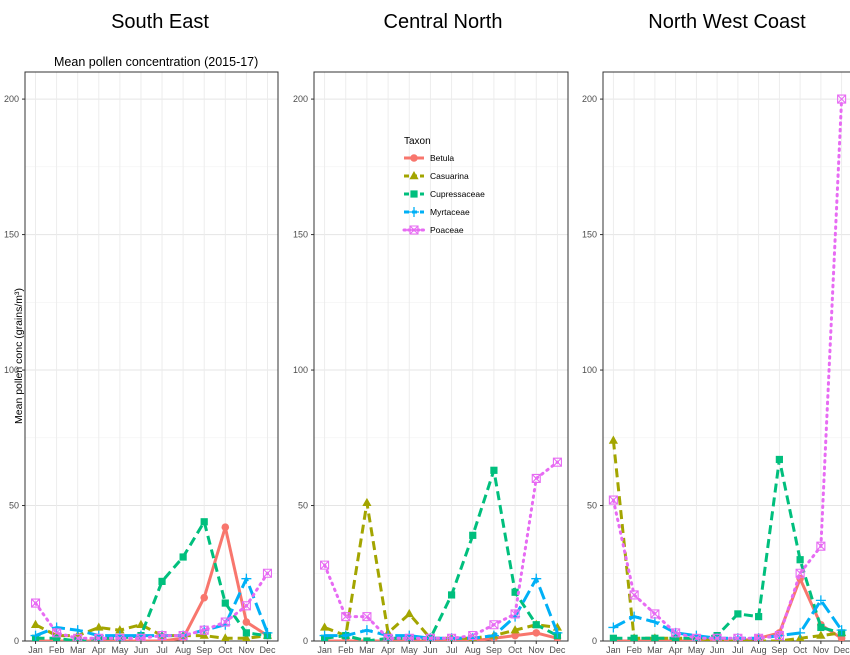 The width and height of the screenshot is (850, 655). I want to click on x-tick-label: May, so click(120, 650).